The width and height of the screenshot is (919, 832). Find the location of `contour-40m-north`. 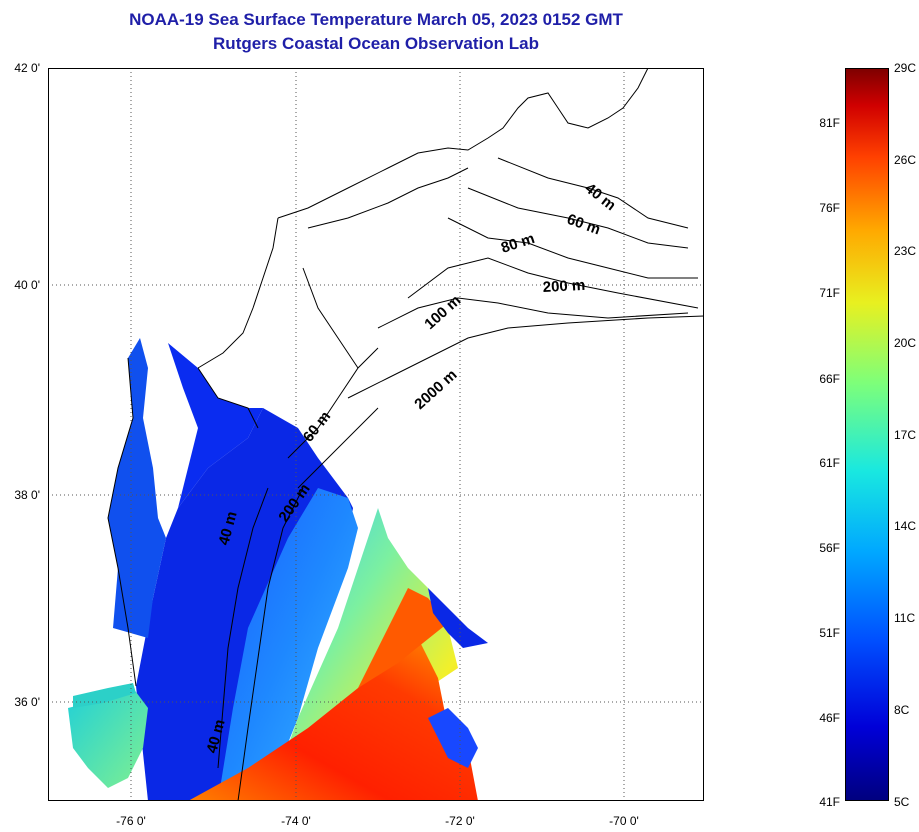

contour-40m-north is located at coordinates (593, 193).